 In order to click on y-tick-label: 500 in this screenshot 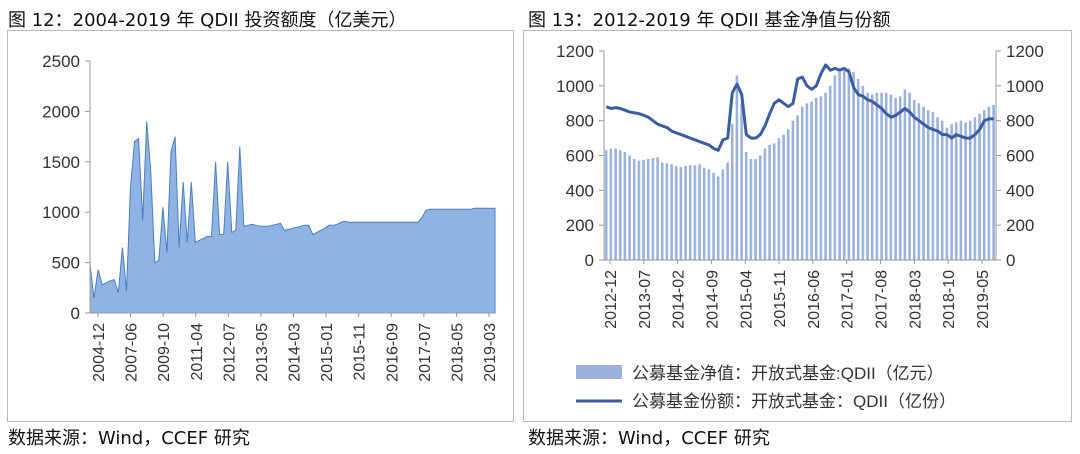, I will do `click(66, 263)`.